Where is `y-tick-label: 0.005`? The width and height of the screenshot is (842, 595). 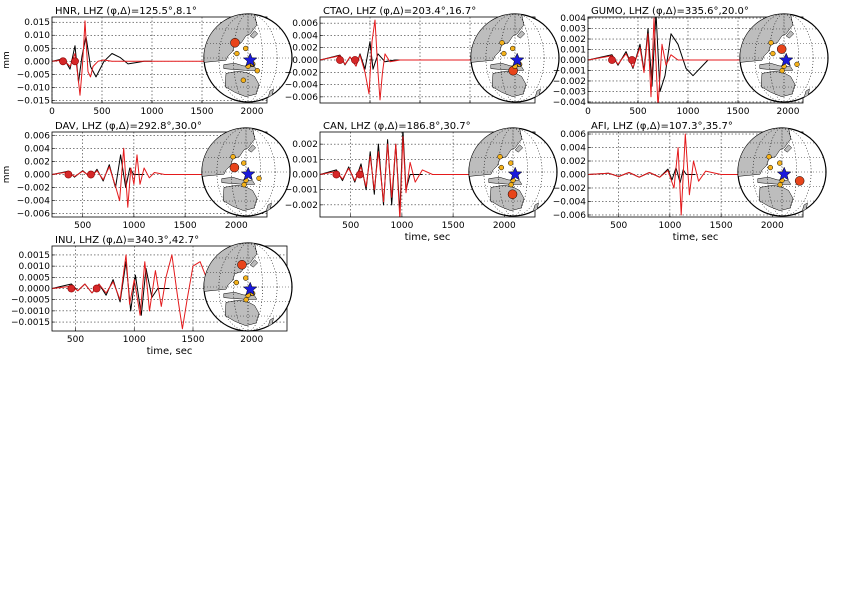 y-tick-label: 0.005 is located at coordinates (37, 49).